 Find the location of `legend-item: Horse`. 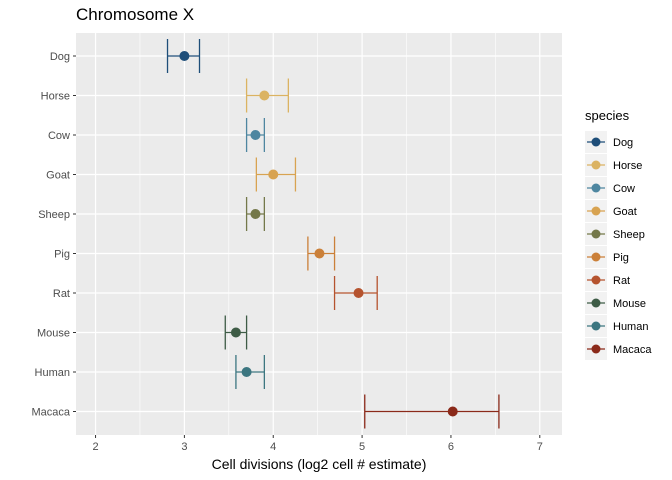

legend-item: Horse is located at coordinates (613, 165).